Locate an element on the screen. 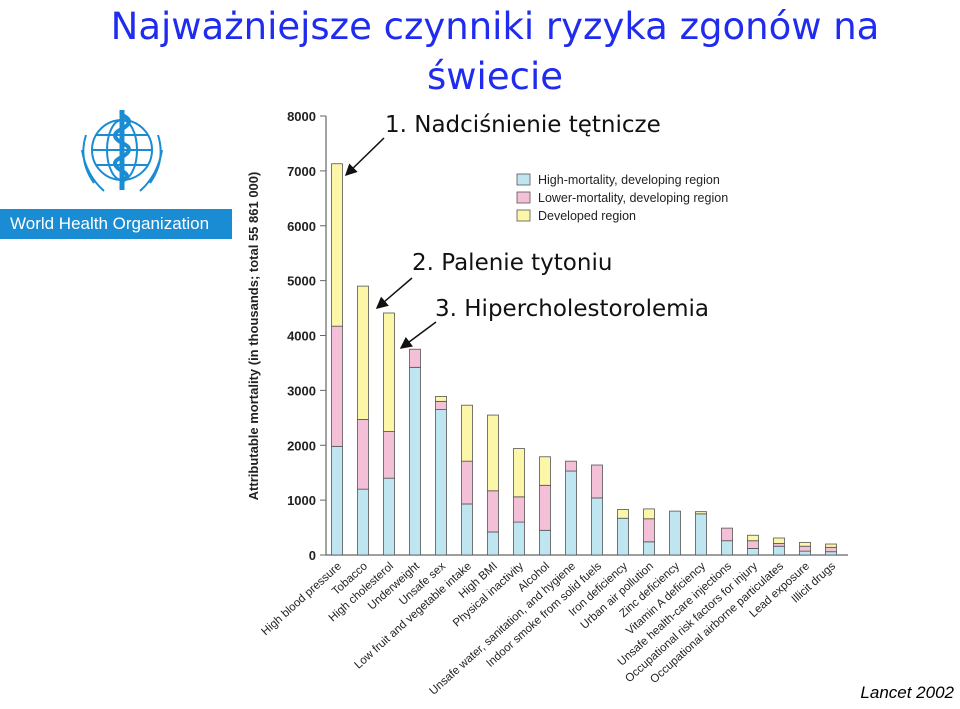 The image size is (960, 709). y-tick-label: 4000 is located at coordinates (301, 336).